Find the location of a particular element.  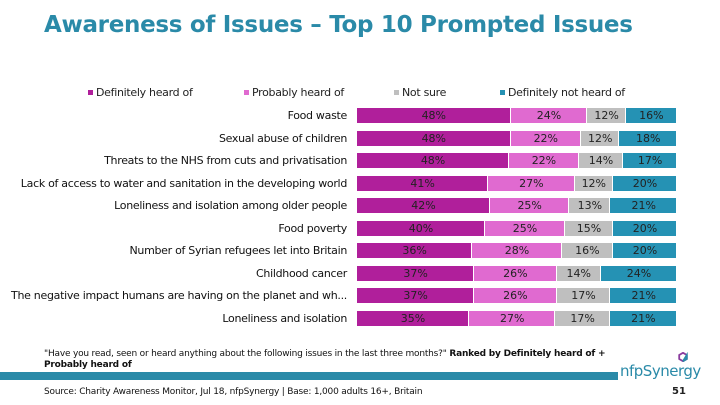

data-label: 35% is located at coordinates (413, 318).